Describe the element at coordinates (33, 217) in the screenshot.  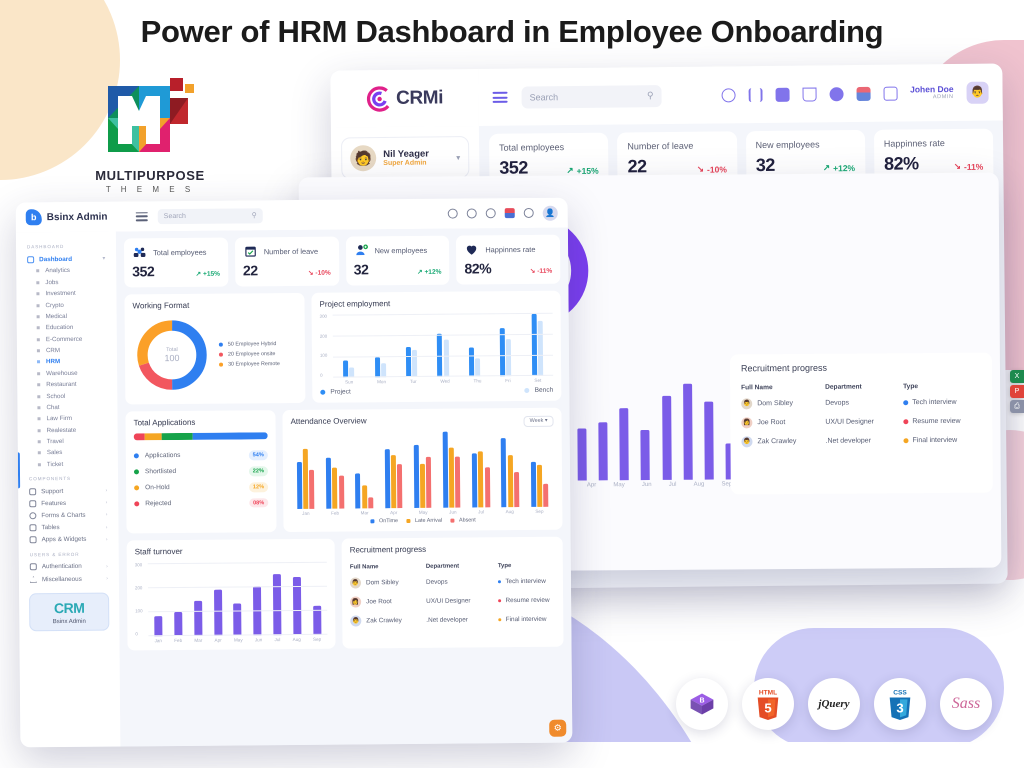
I see `bsinx-logo-icon: b` at that location.